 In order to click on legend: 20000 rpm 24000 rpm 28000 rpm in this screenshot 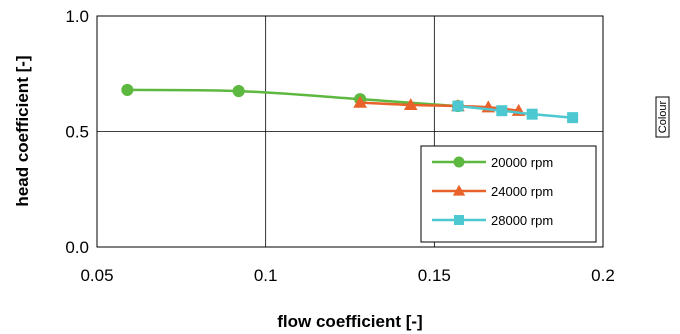, I will do `click(508, 194)`.